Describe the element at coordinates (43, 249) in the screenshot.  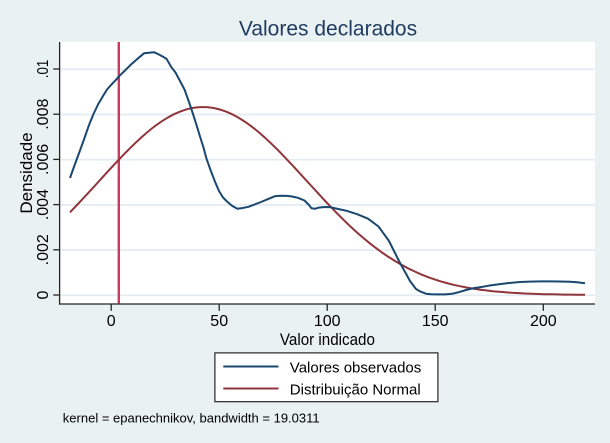
I see `svg-text: .002` at that location.